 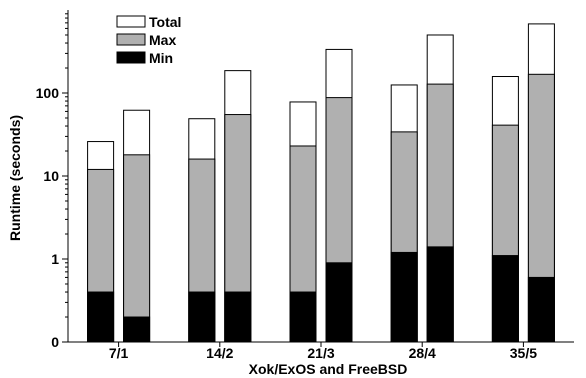 What do you see at coordinates (55, 259) in the screenshot?
I see `y-tick-label: 1` at bounding box center [55, 259].